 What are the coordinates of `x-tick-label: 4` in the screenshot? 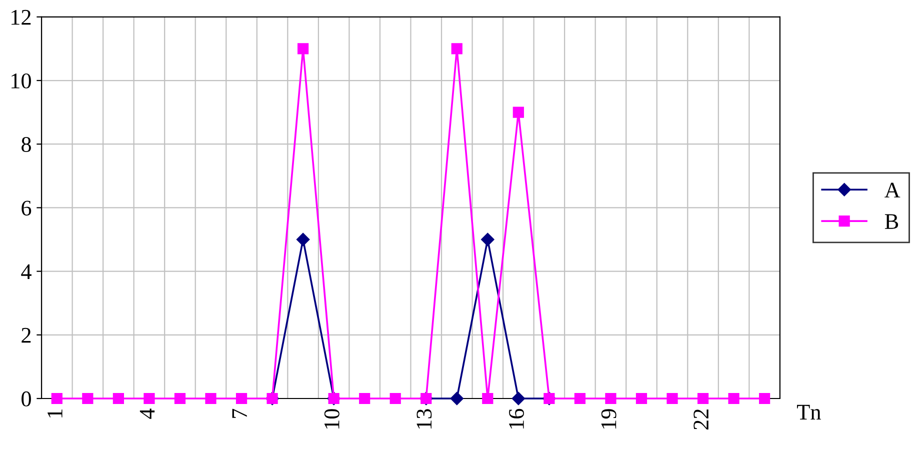 It's located at (147, 413).